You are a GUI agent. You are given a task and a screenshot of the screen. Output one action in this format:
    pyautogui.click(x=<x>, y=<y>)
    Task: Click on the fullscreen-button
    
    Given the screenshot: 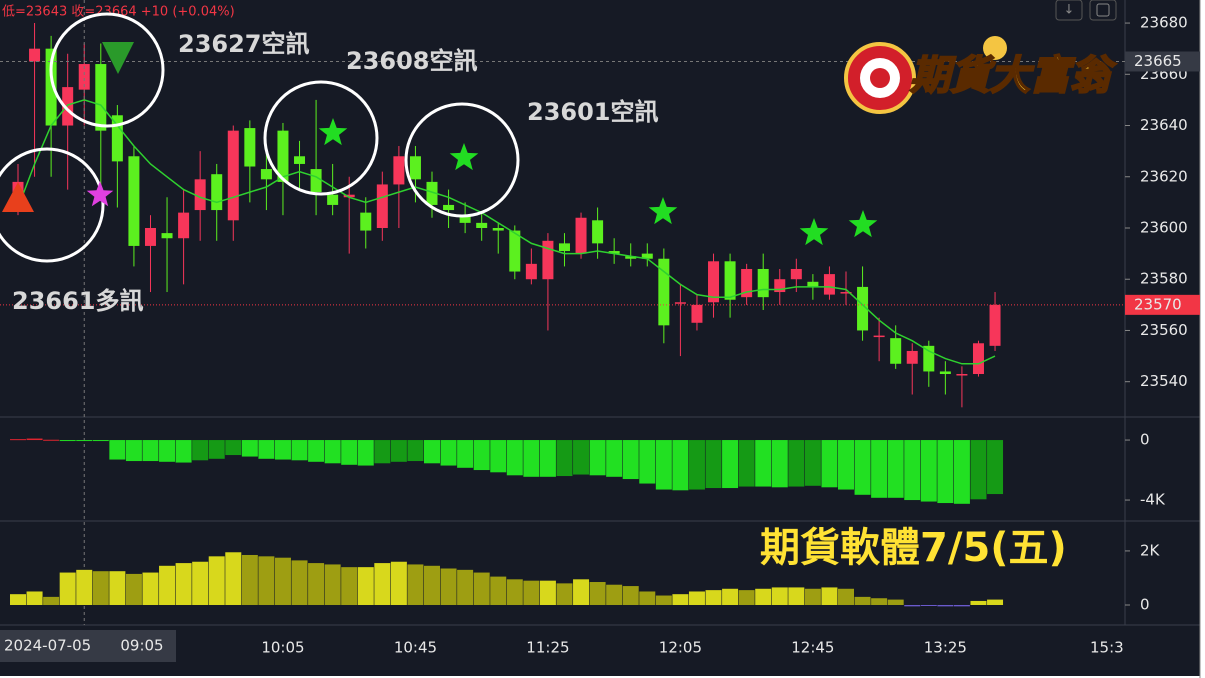 What is the action you would take?
    pyautogui.click(x=1103, y=10)
    